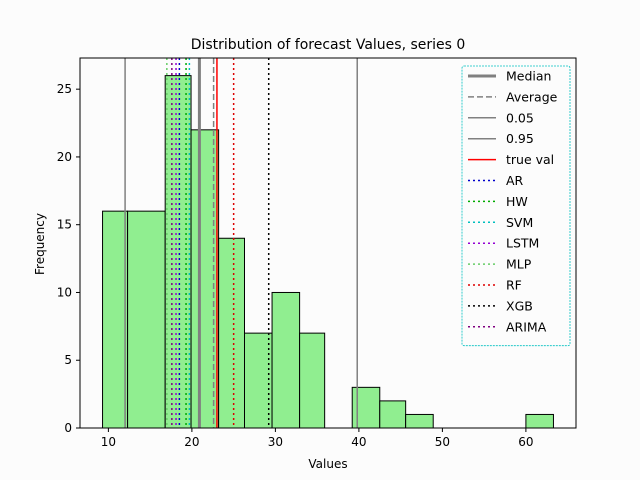 This screenshot has height=480, width=640. Describe the element at coordinates (327, 464) in the screenshot. I see `x-axis-label: Values` at that location.